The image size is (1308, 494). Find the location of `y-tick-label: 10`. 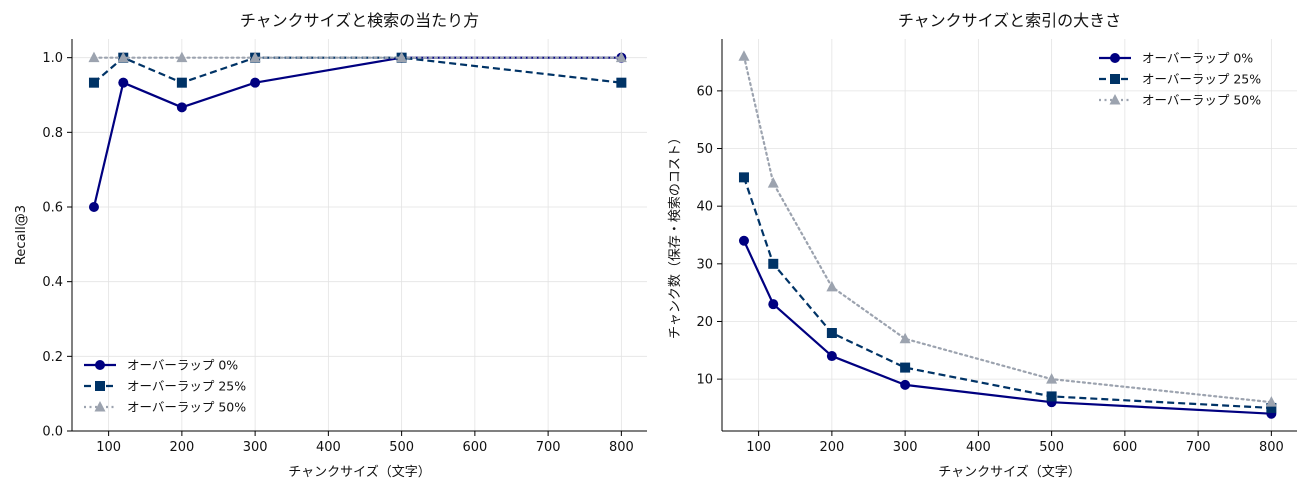

y-tick-label: 10 is located at coordinates (704, 380).